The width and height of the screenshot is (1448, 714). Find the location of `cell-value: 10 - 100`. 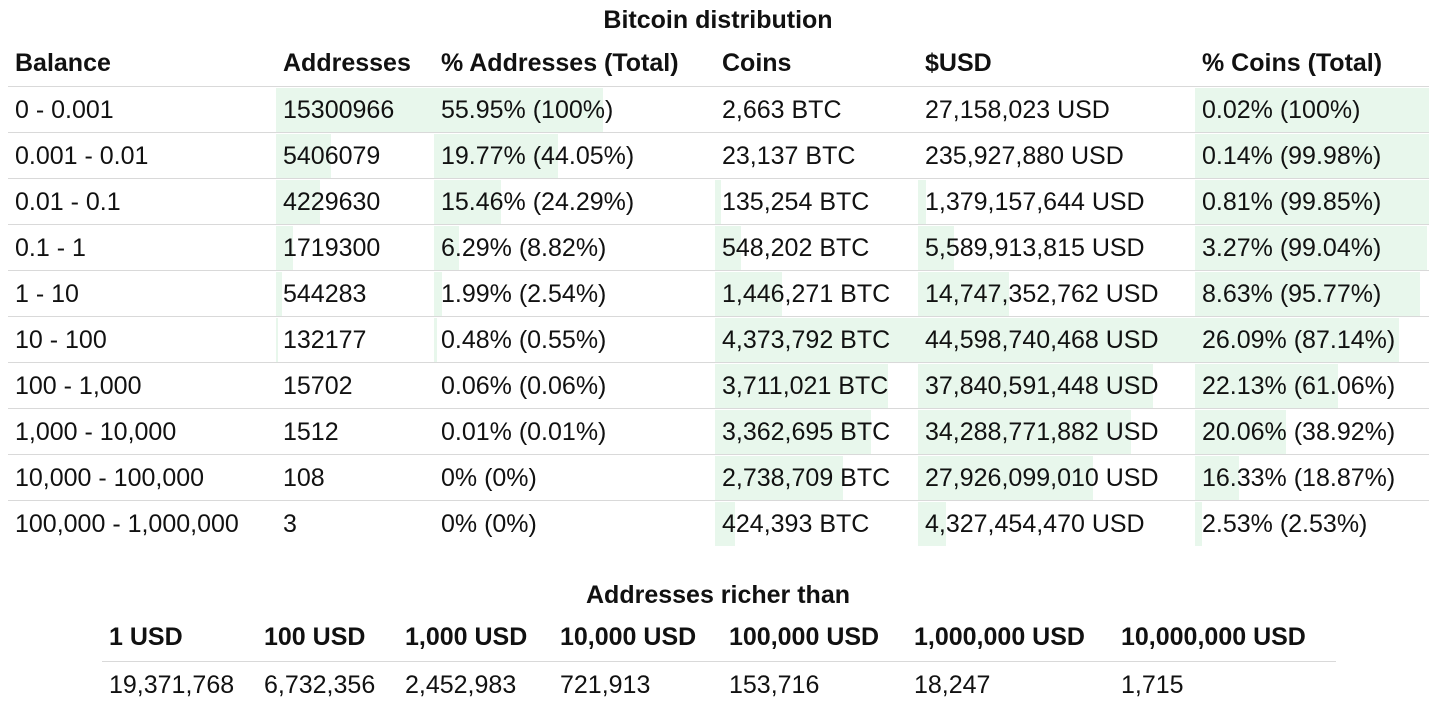

cell-value: 10 - 100 is located at coordinates (61, 340).